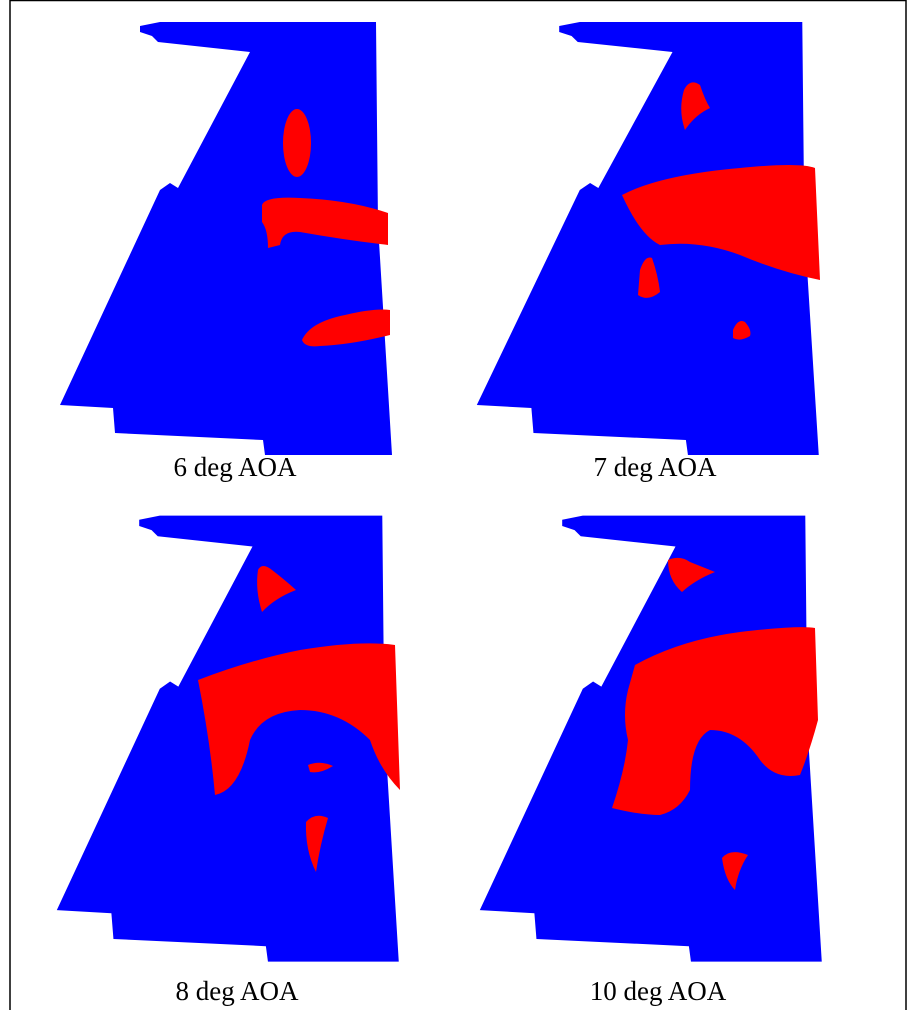 This screenshot has width=909, height=1010. Describe the element at coordinates (235, 467) in the screenshot. I see `caption: 6 deg AOA` at that location.